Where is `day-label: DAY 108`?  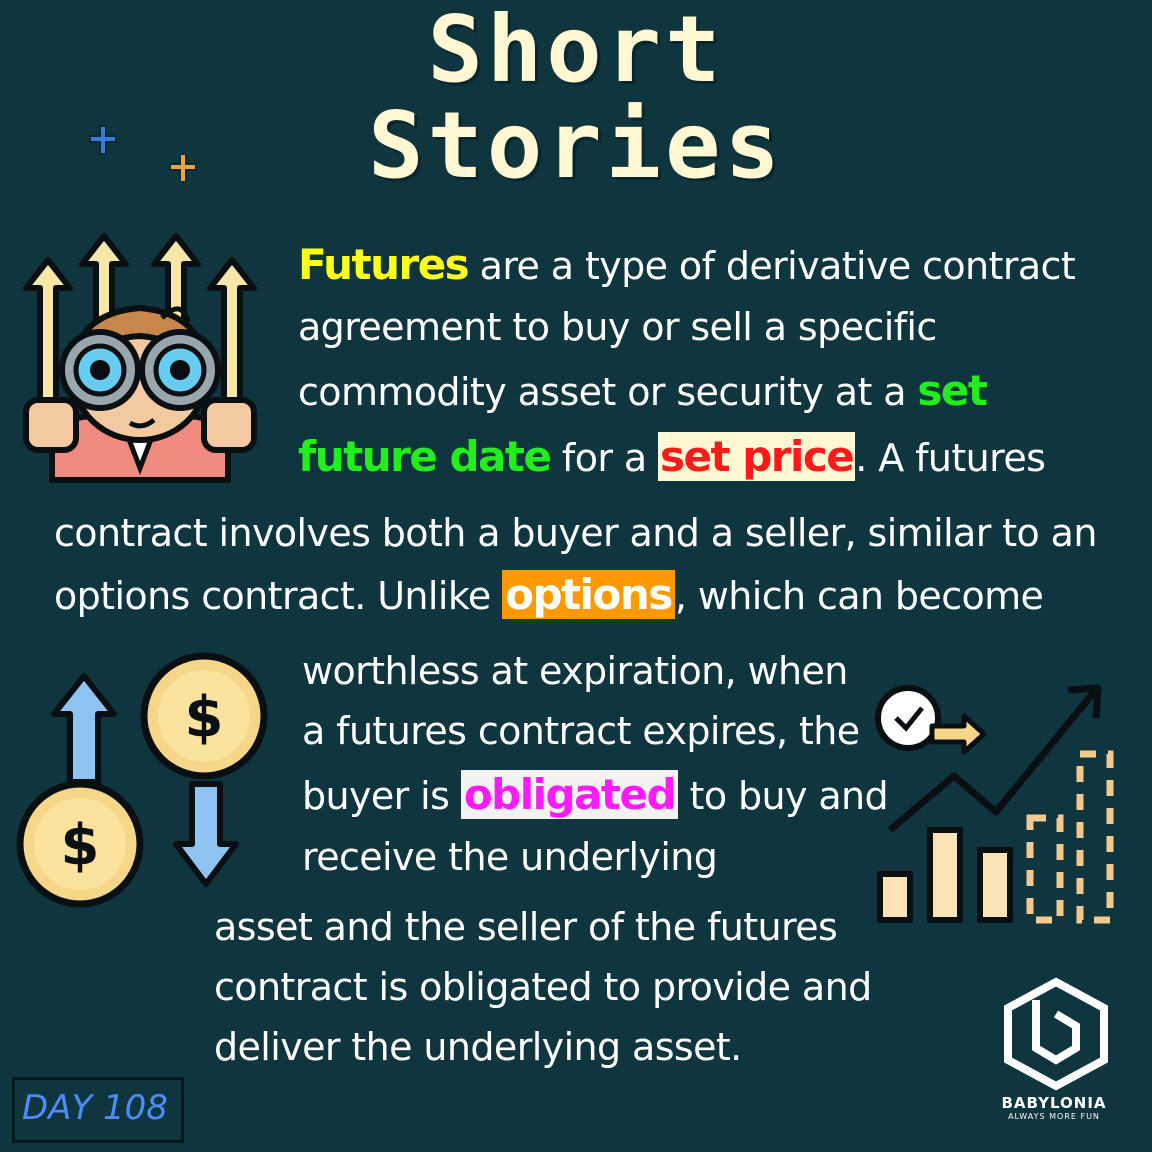
day-label: DAY 108 is located at coordinates (95, 1108).